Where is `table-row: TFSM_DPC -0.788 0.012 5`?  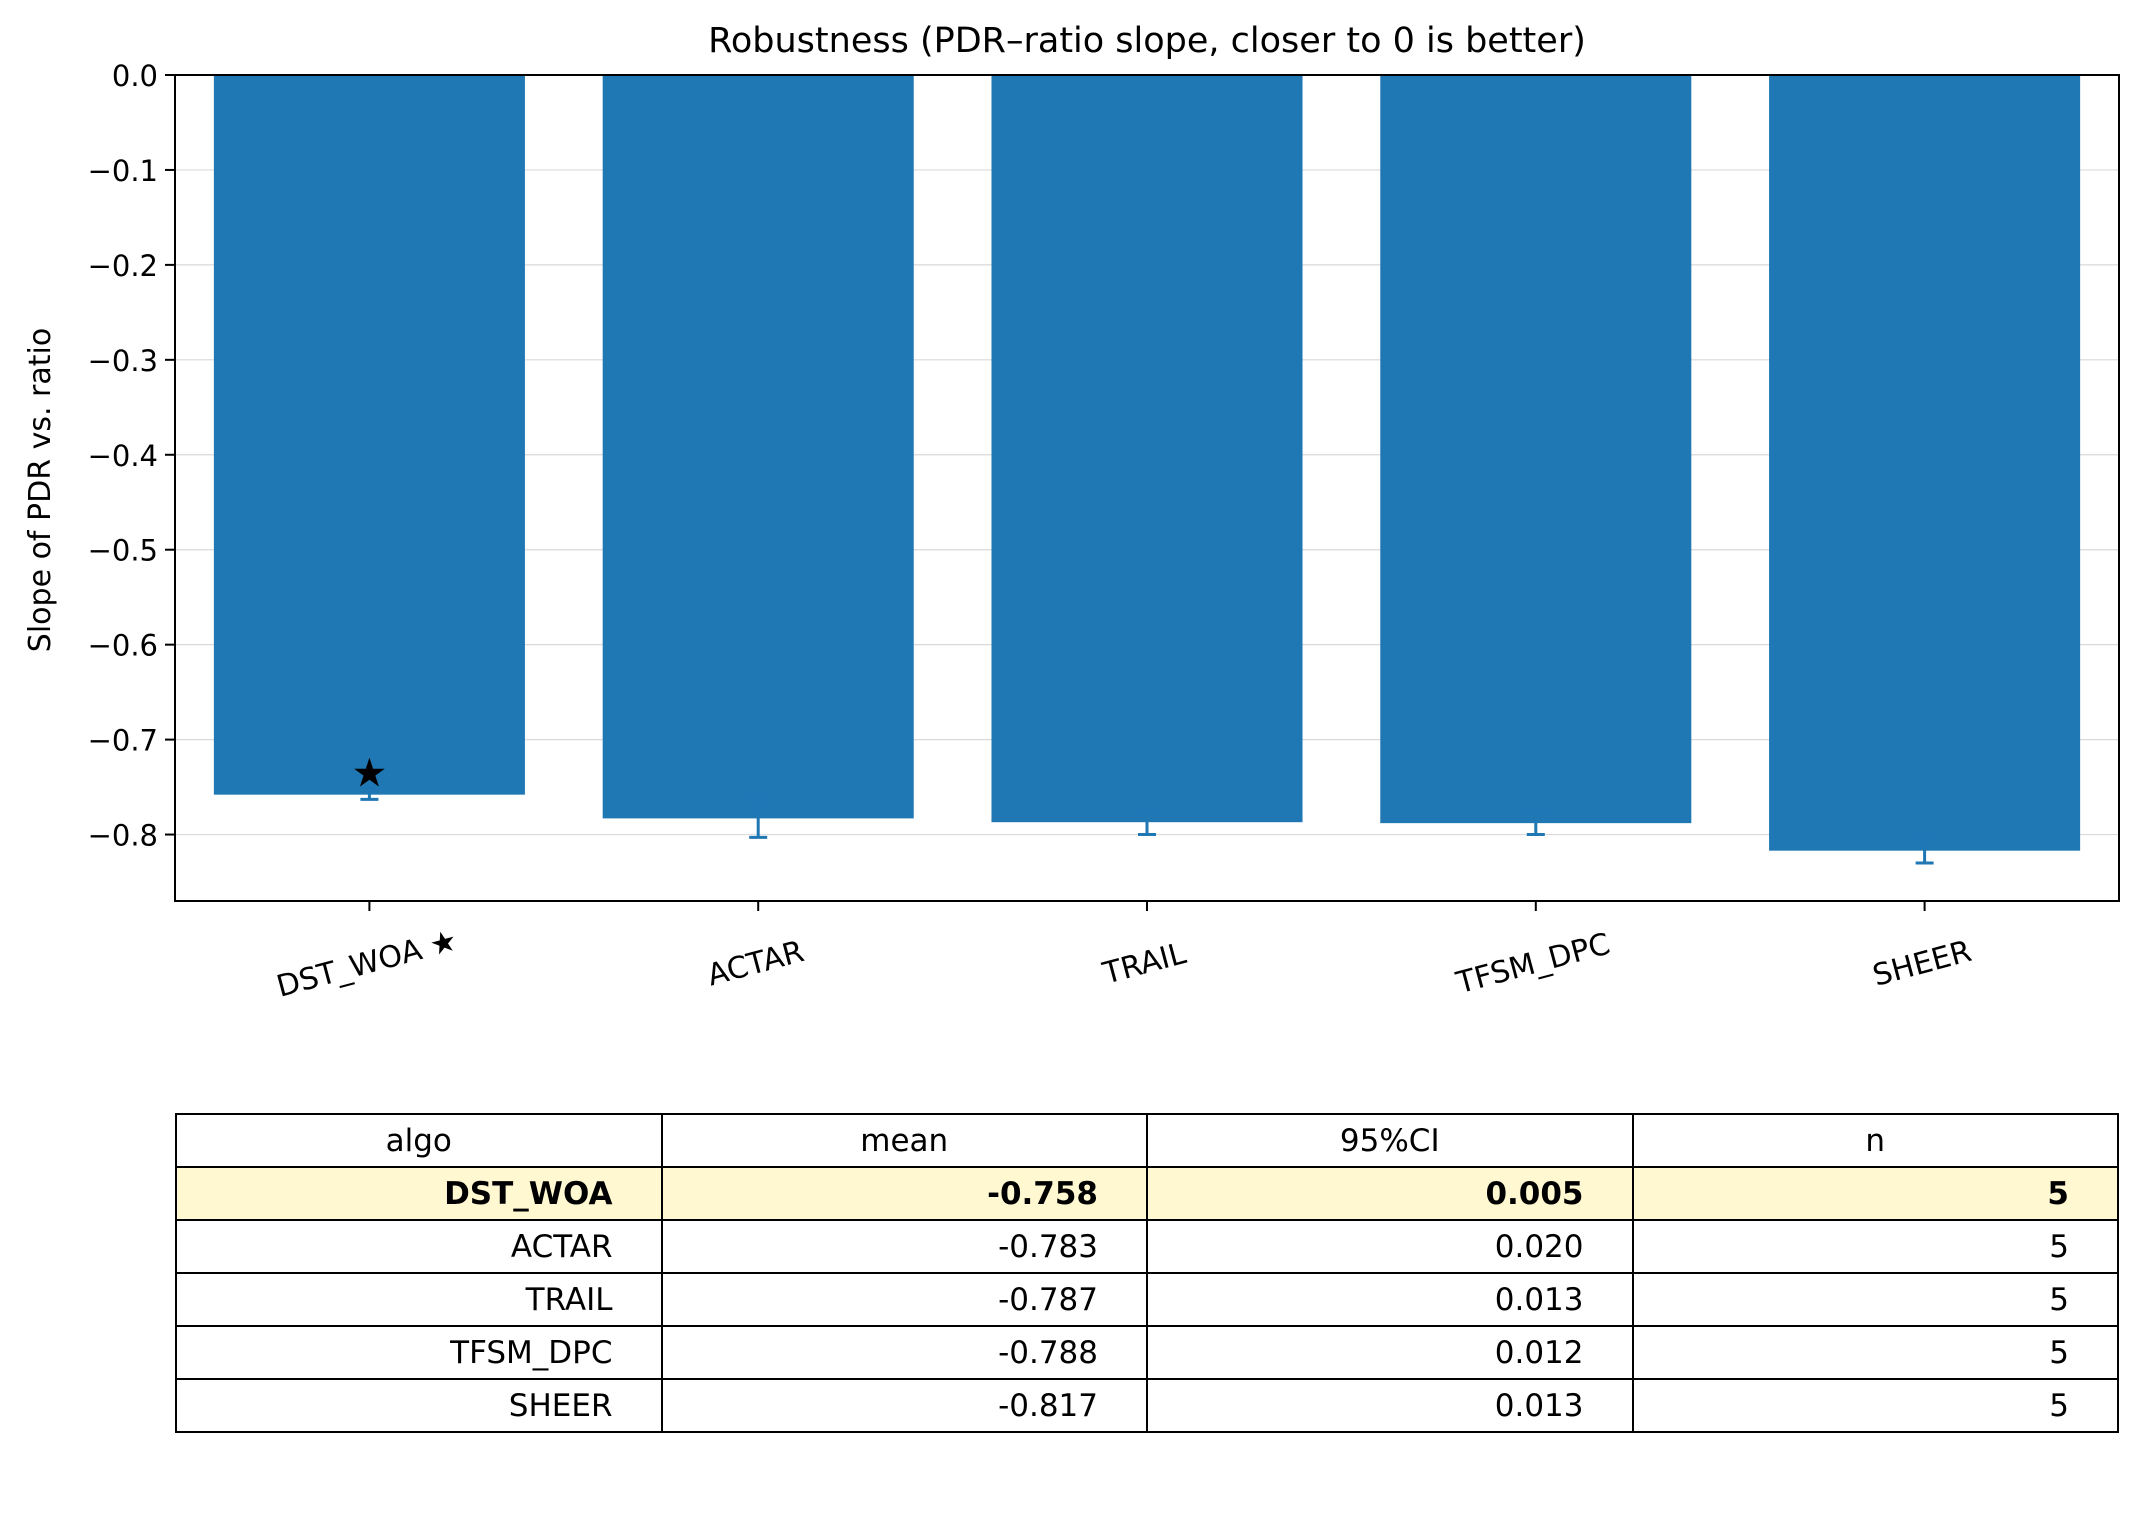
table-row: TFSM_DPC -0.788 0.012 5 is located at coordinates (1147, 1352).